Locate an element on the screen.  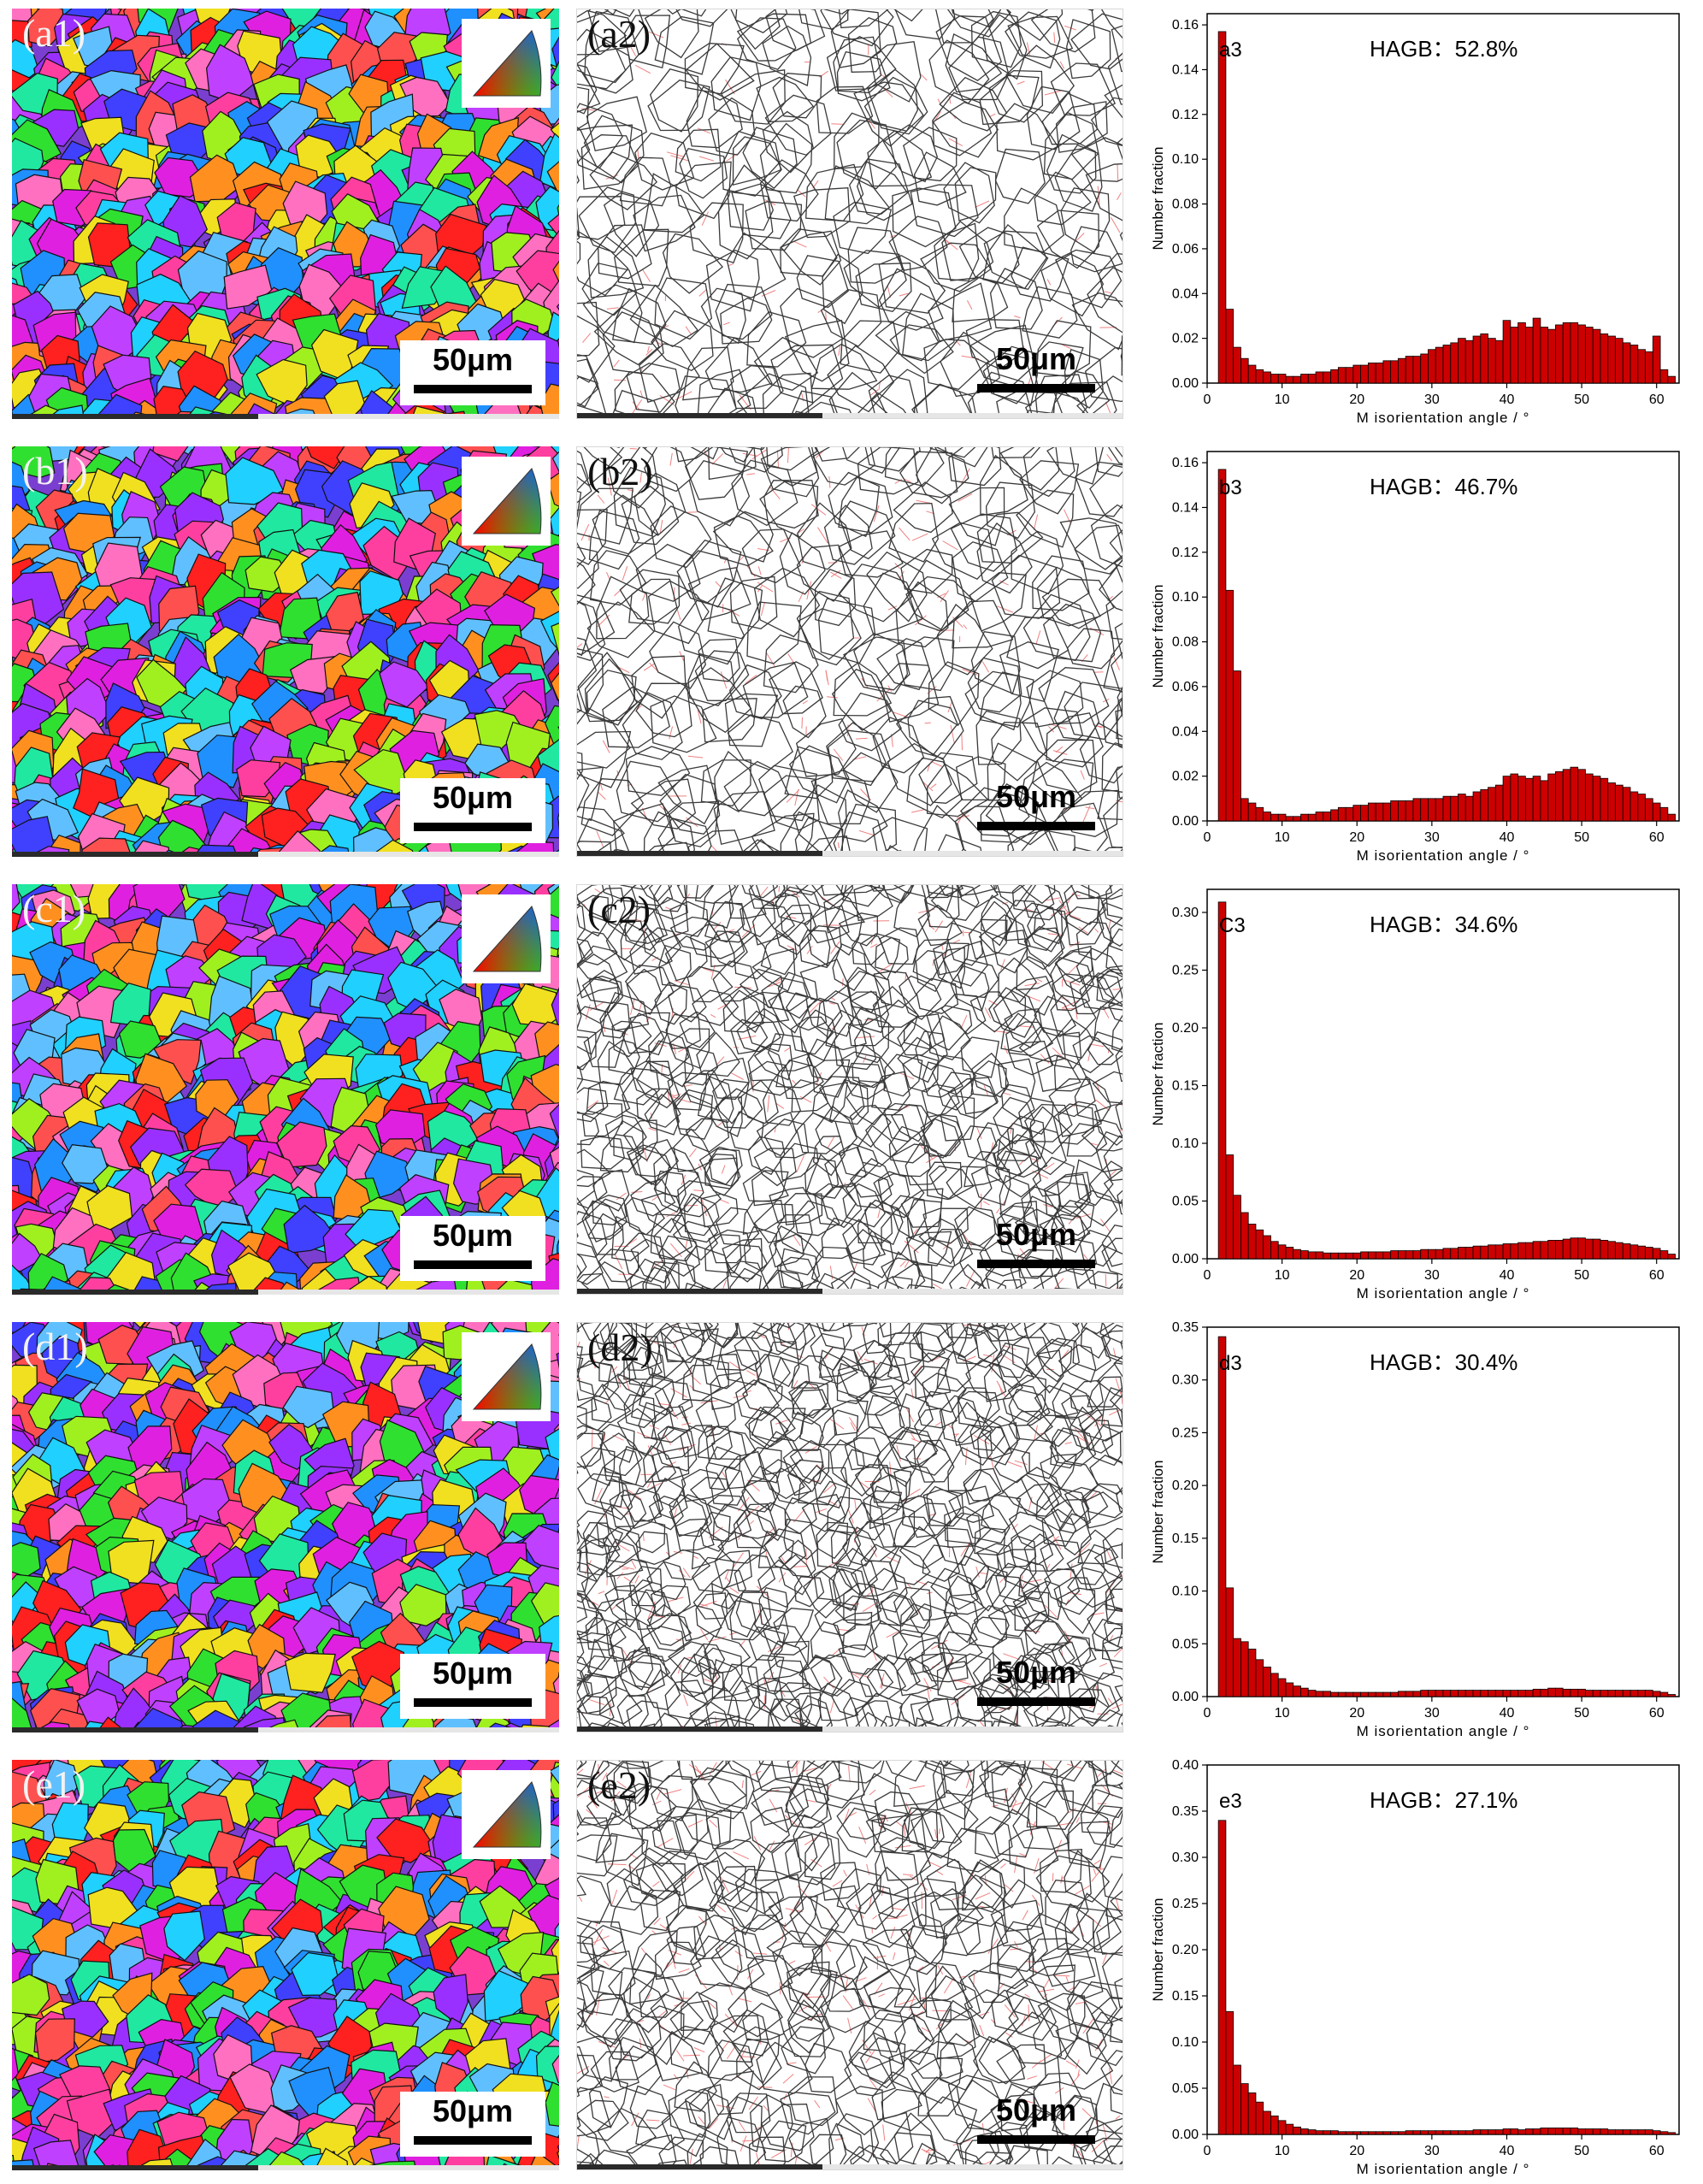
hagb-annotation: HAGB：34.6% is located at coordinates (1443, 924).